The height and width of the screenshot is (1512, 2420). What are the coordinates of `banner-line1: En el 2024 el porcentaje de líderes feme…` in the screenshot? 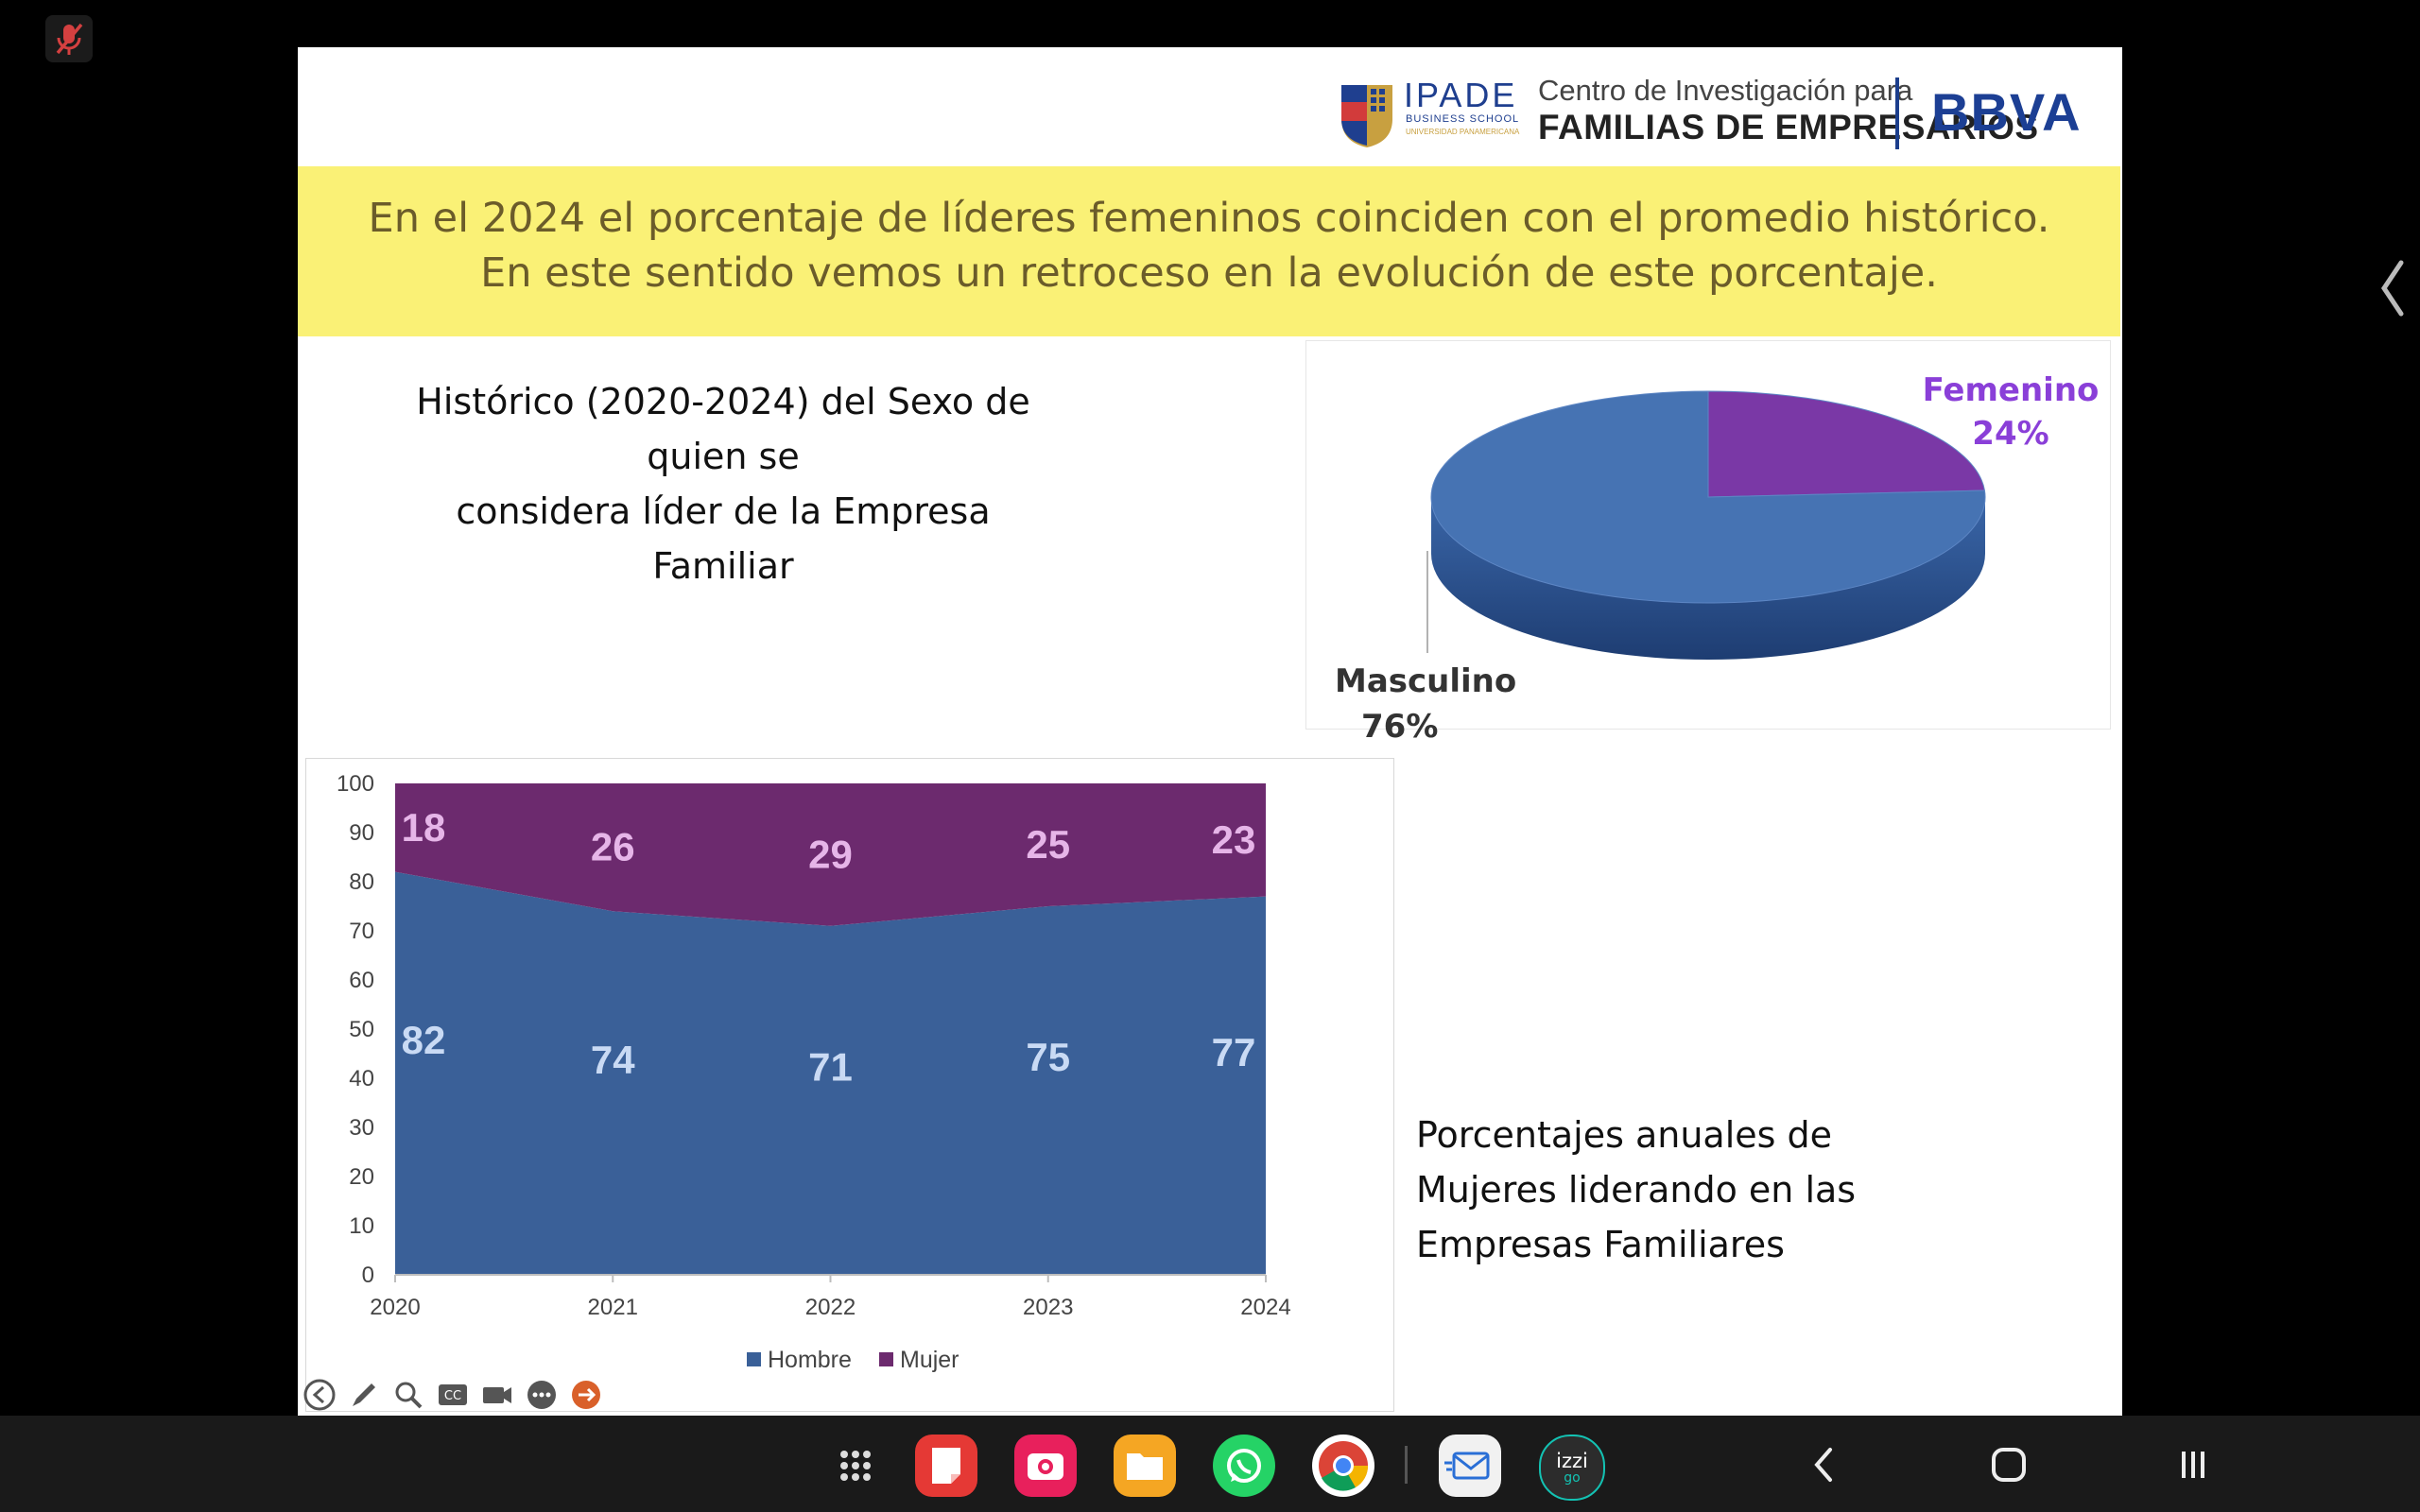 It's located at (1209, 218).